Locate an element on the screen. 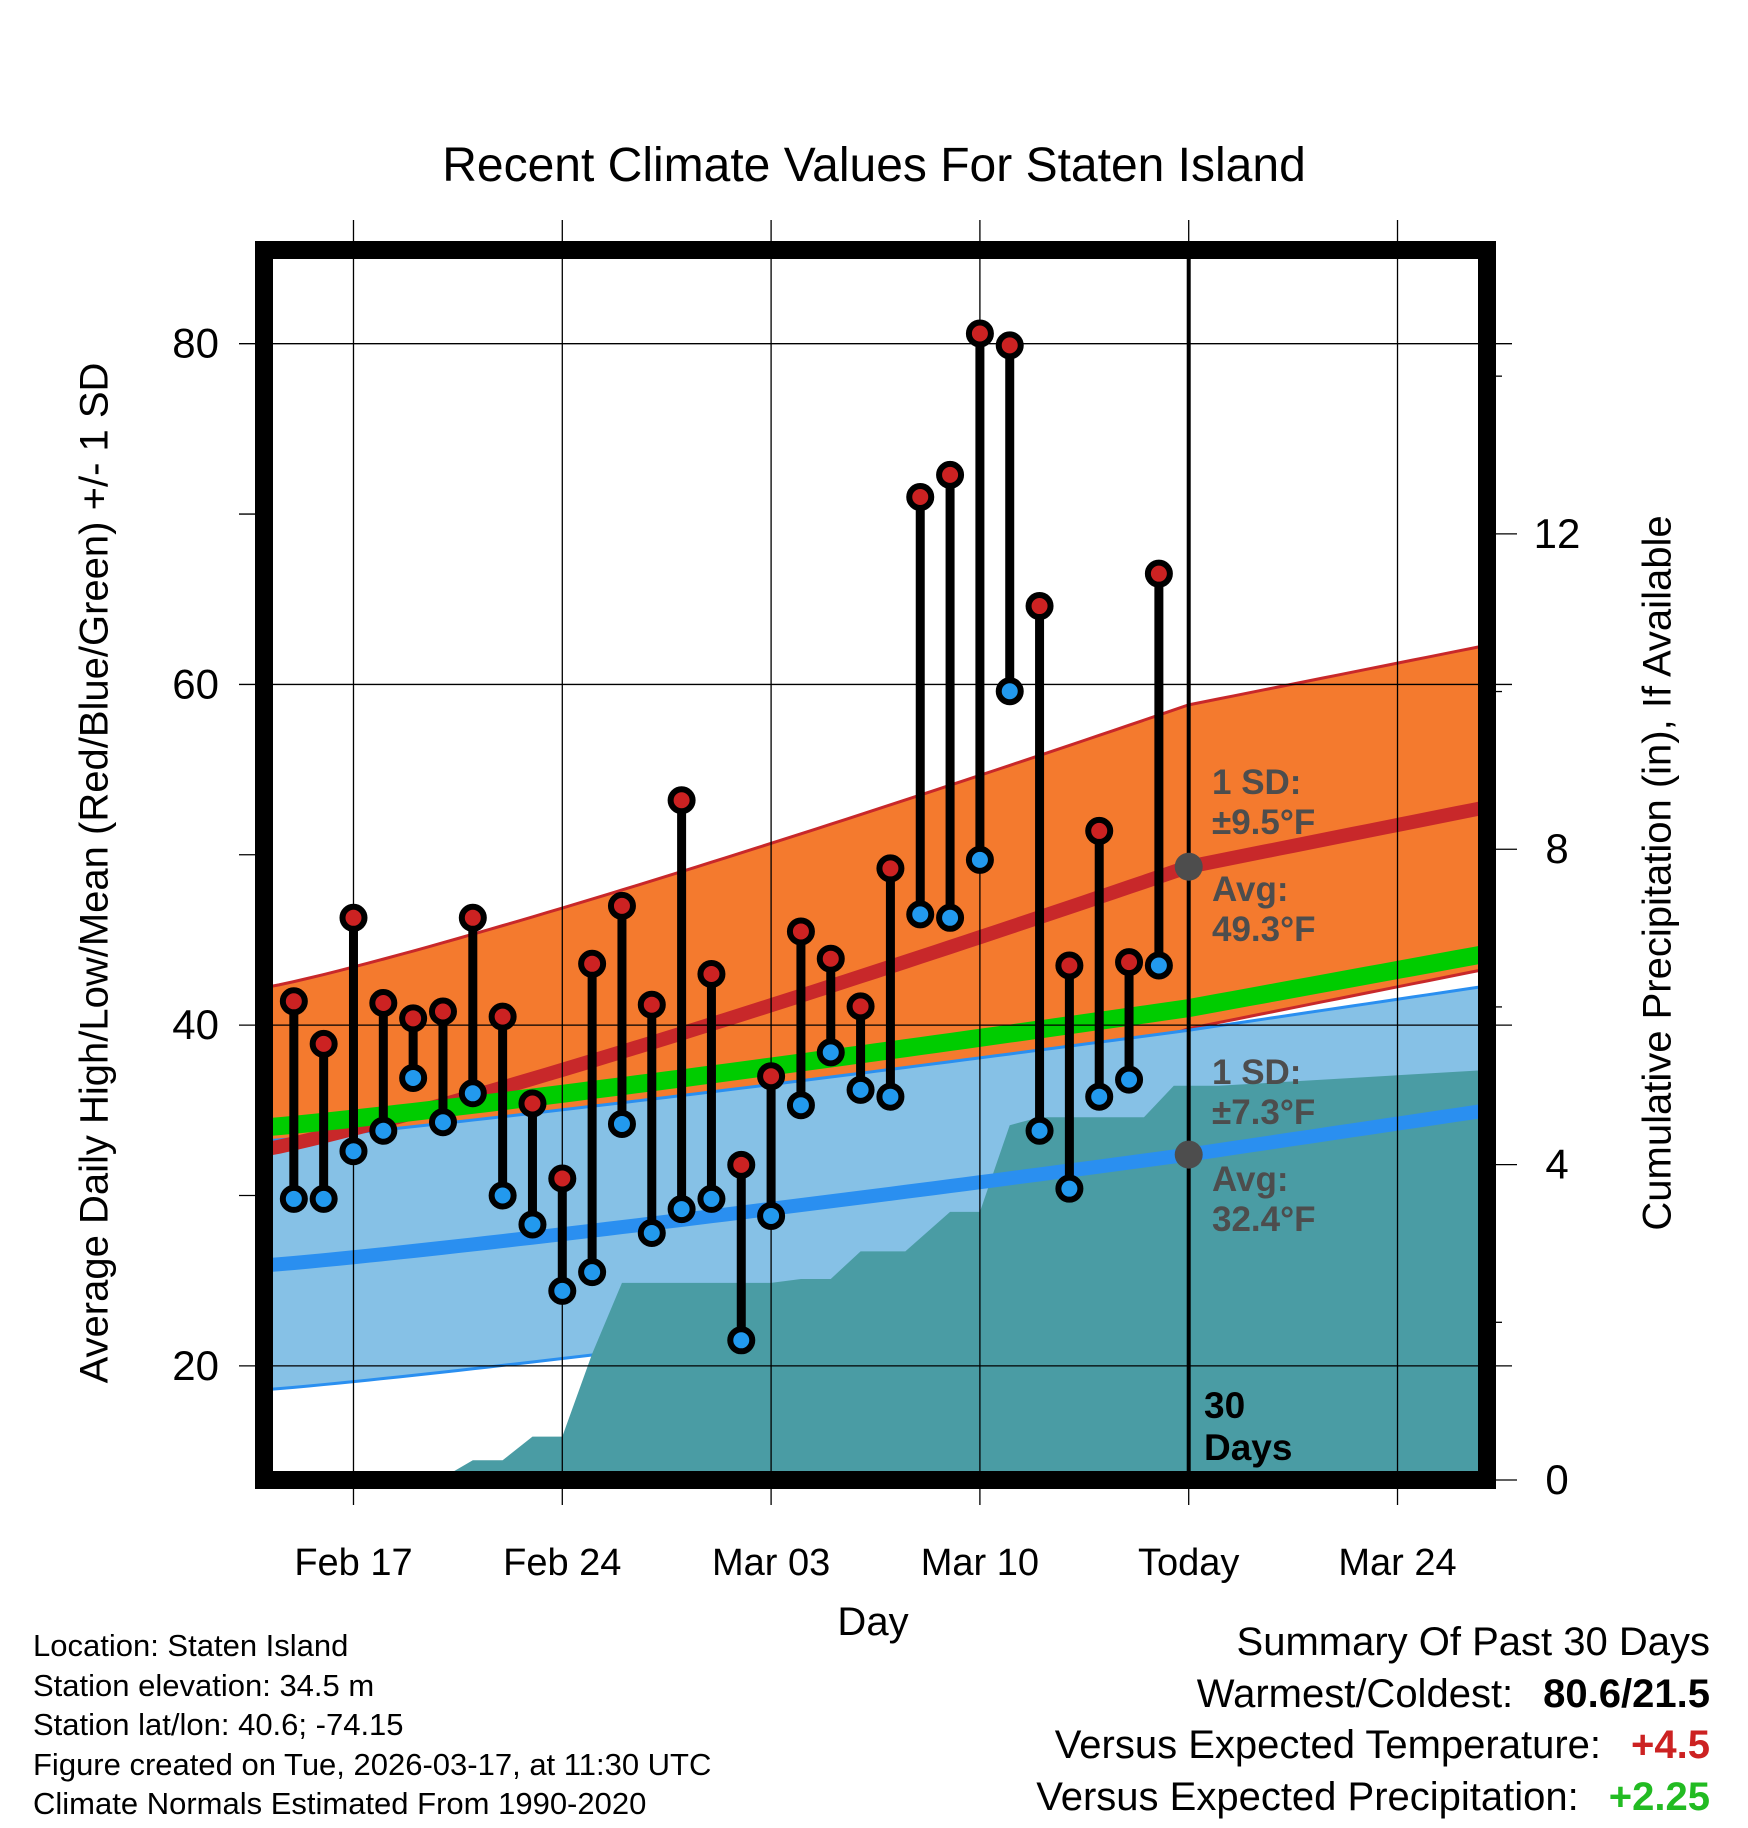 The image size is (1748, 1828). y2-tick-label: 4 is located at coordinates (1556, 1164).